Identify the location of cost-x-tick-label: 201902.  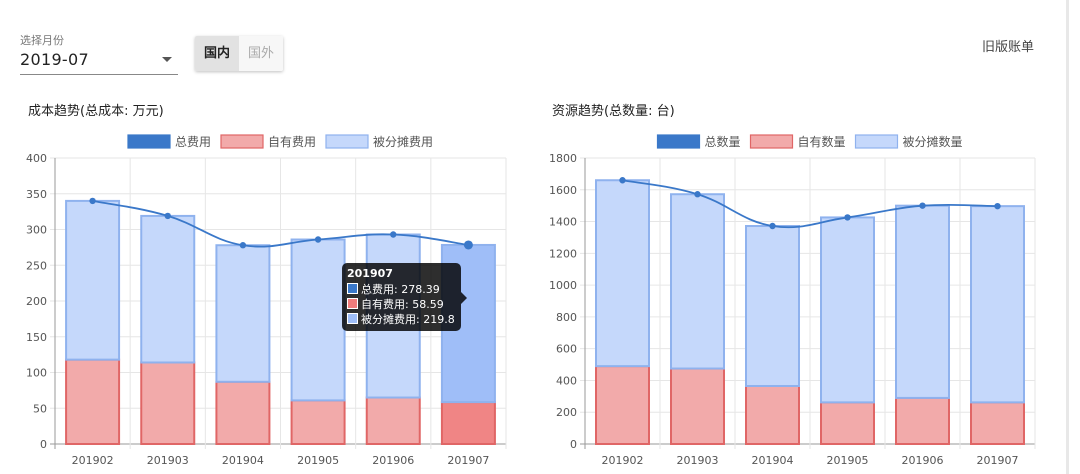
(93, 460).